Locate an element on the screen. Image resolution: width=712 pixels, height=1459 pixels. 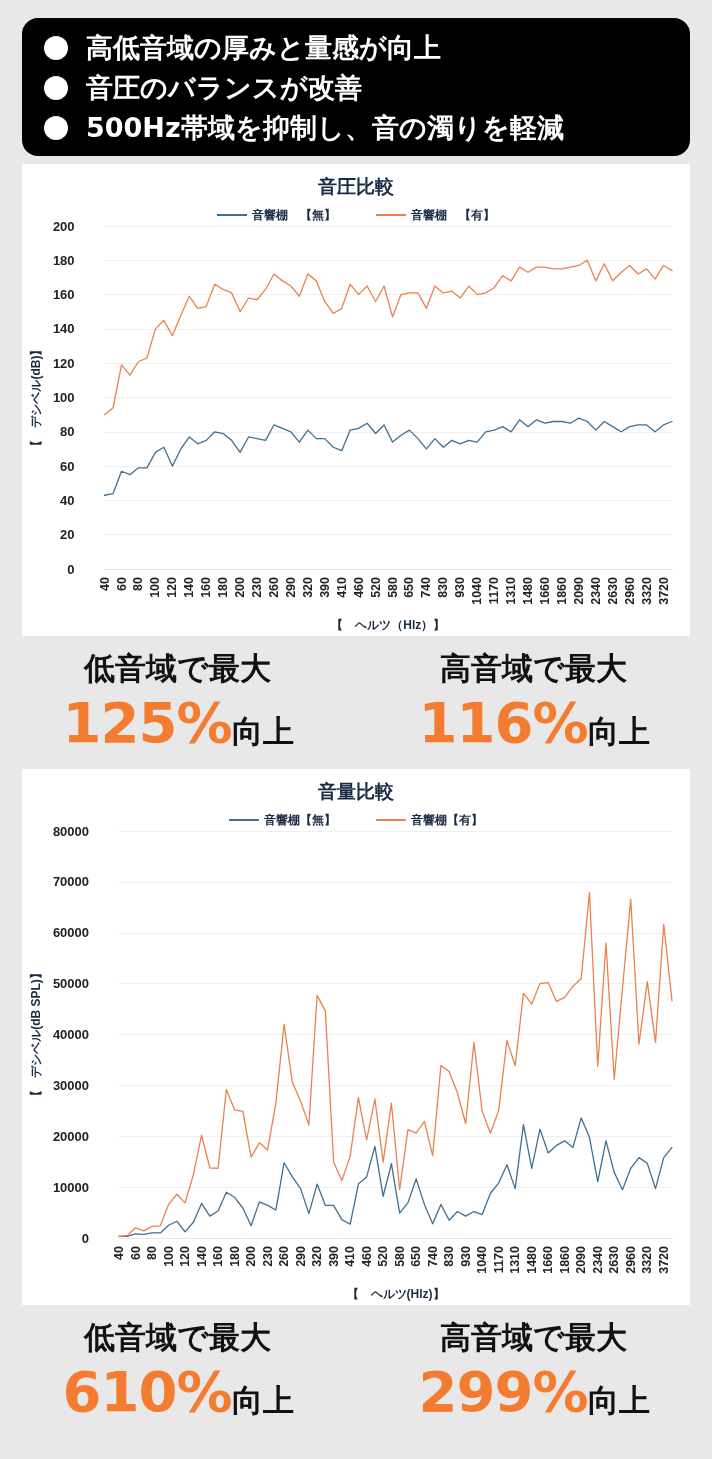
y-tick-label: 180 is located at coordinates (63, 260).